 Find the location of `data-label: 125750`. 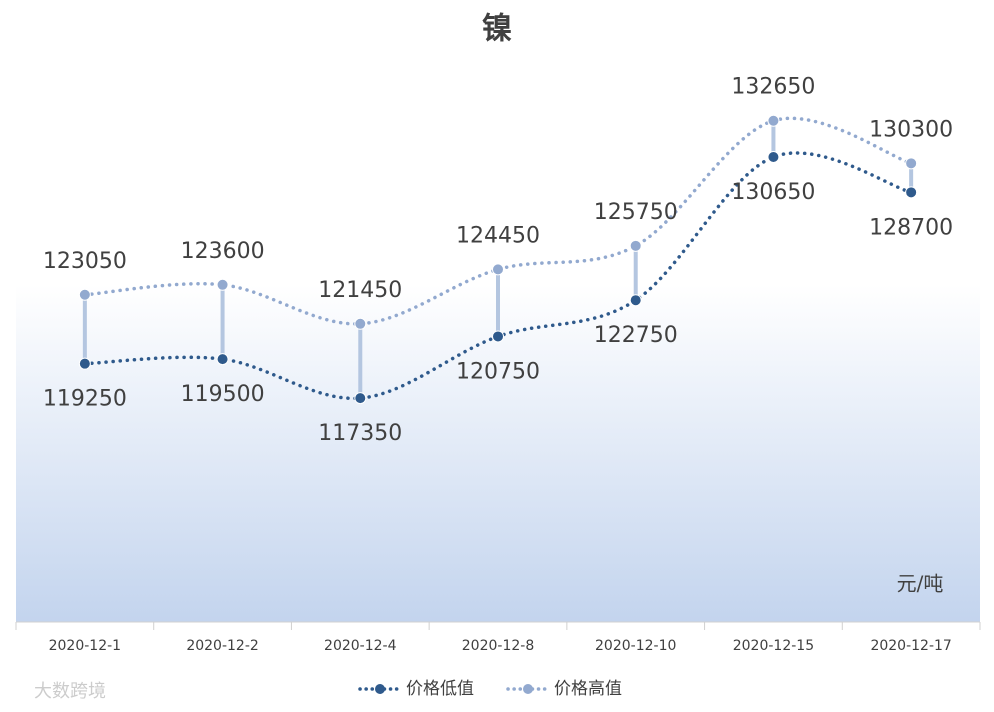

data-label: 125750 is located at coordinates (636, 212).